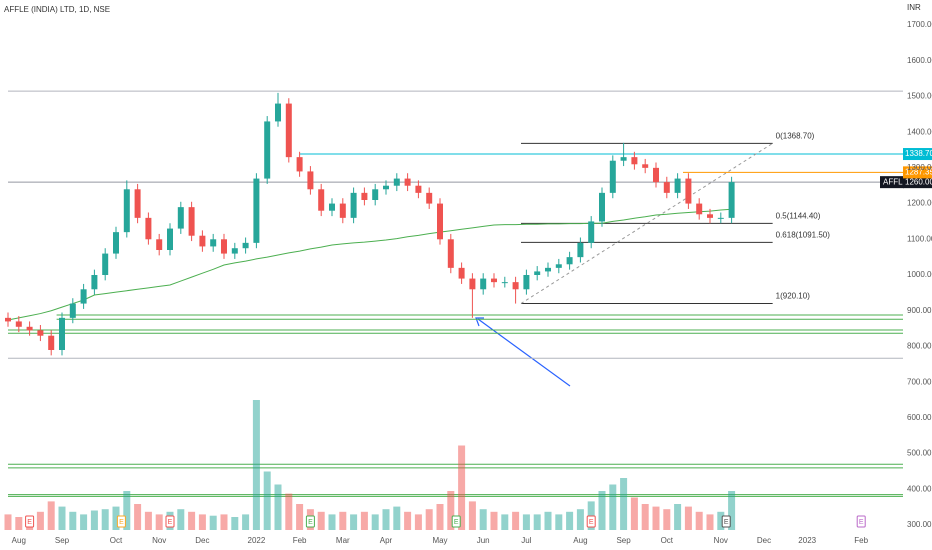  I want to click on x-tick-label: Apr, so click(386, 540).